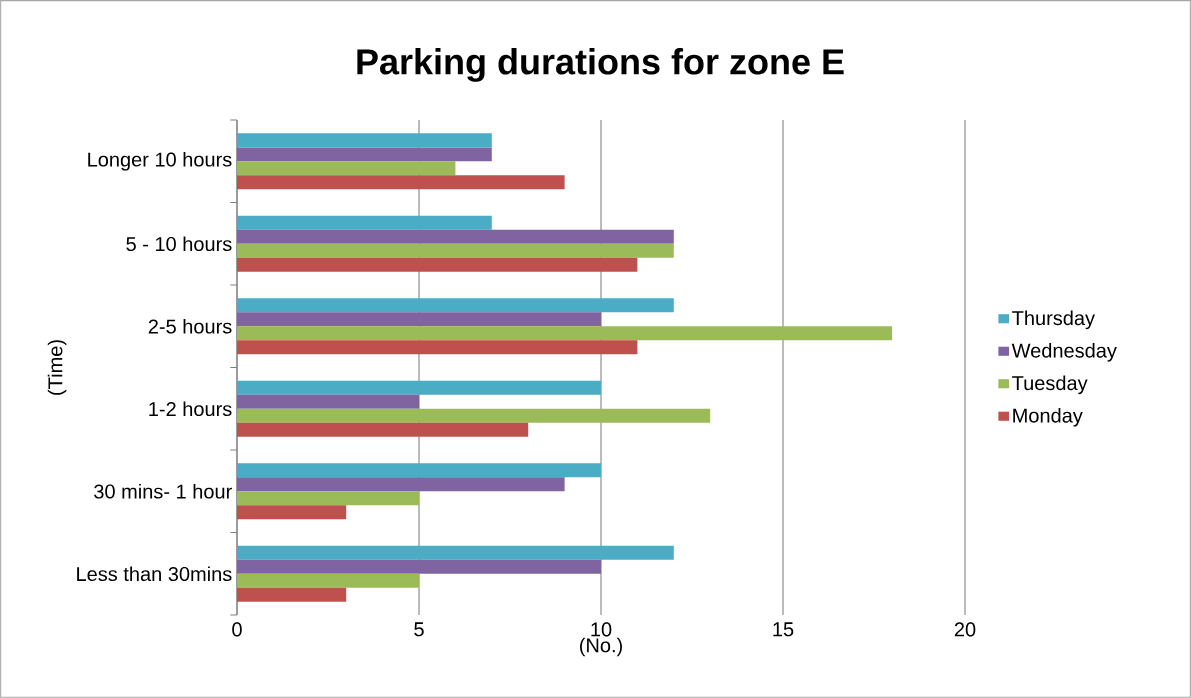 The height and width of the screenshot is (698, 1191). Describe the element at coordinates (783, 629) in the screenshot. I see `x-tick-label: 15` at that location.